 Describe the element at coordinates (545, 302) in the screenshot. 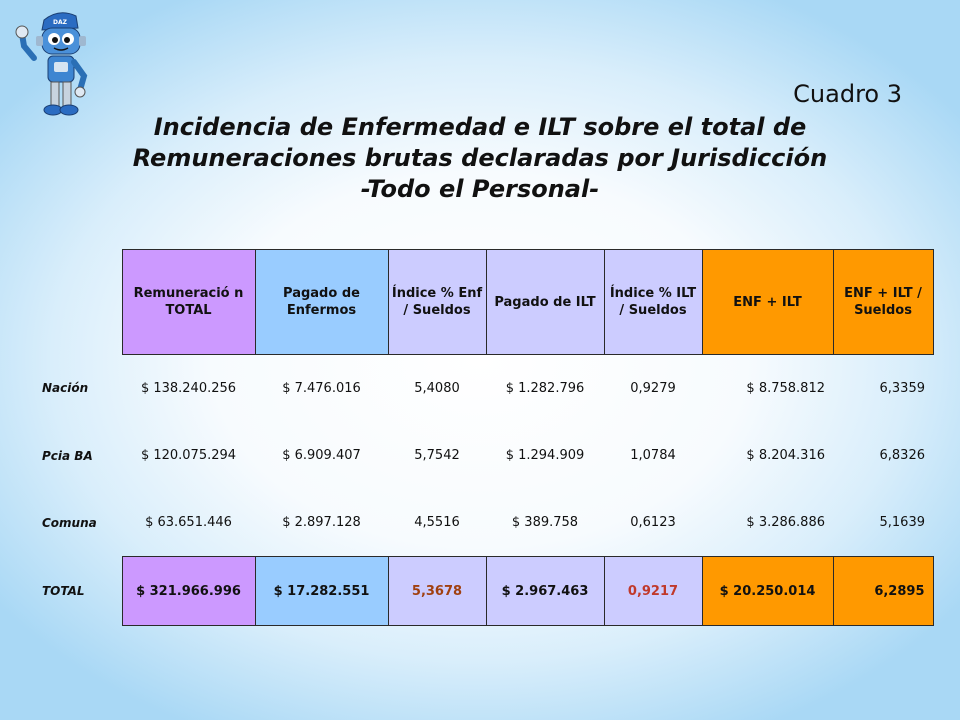

I see `header-pagado-ilt: Pagado de ILT` at that location.